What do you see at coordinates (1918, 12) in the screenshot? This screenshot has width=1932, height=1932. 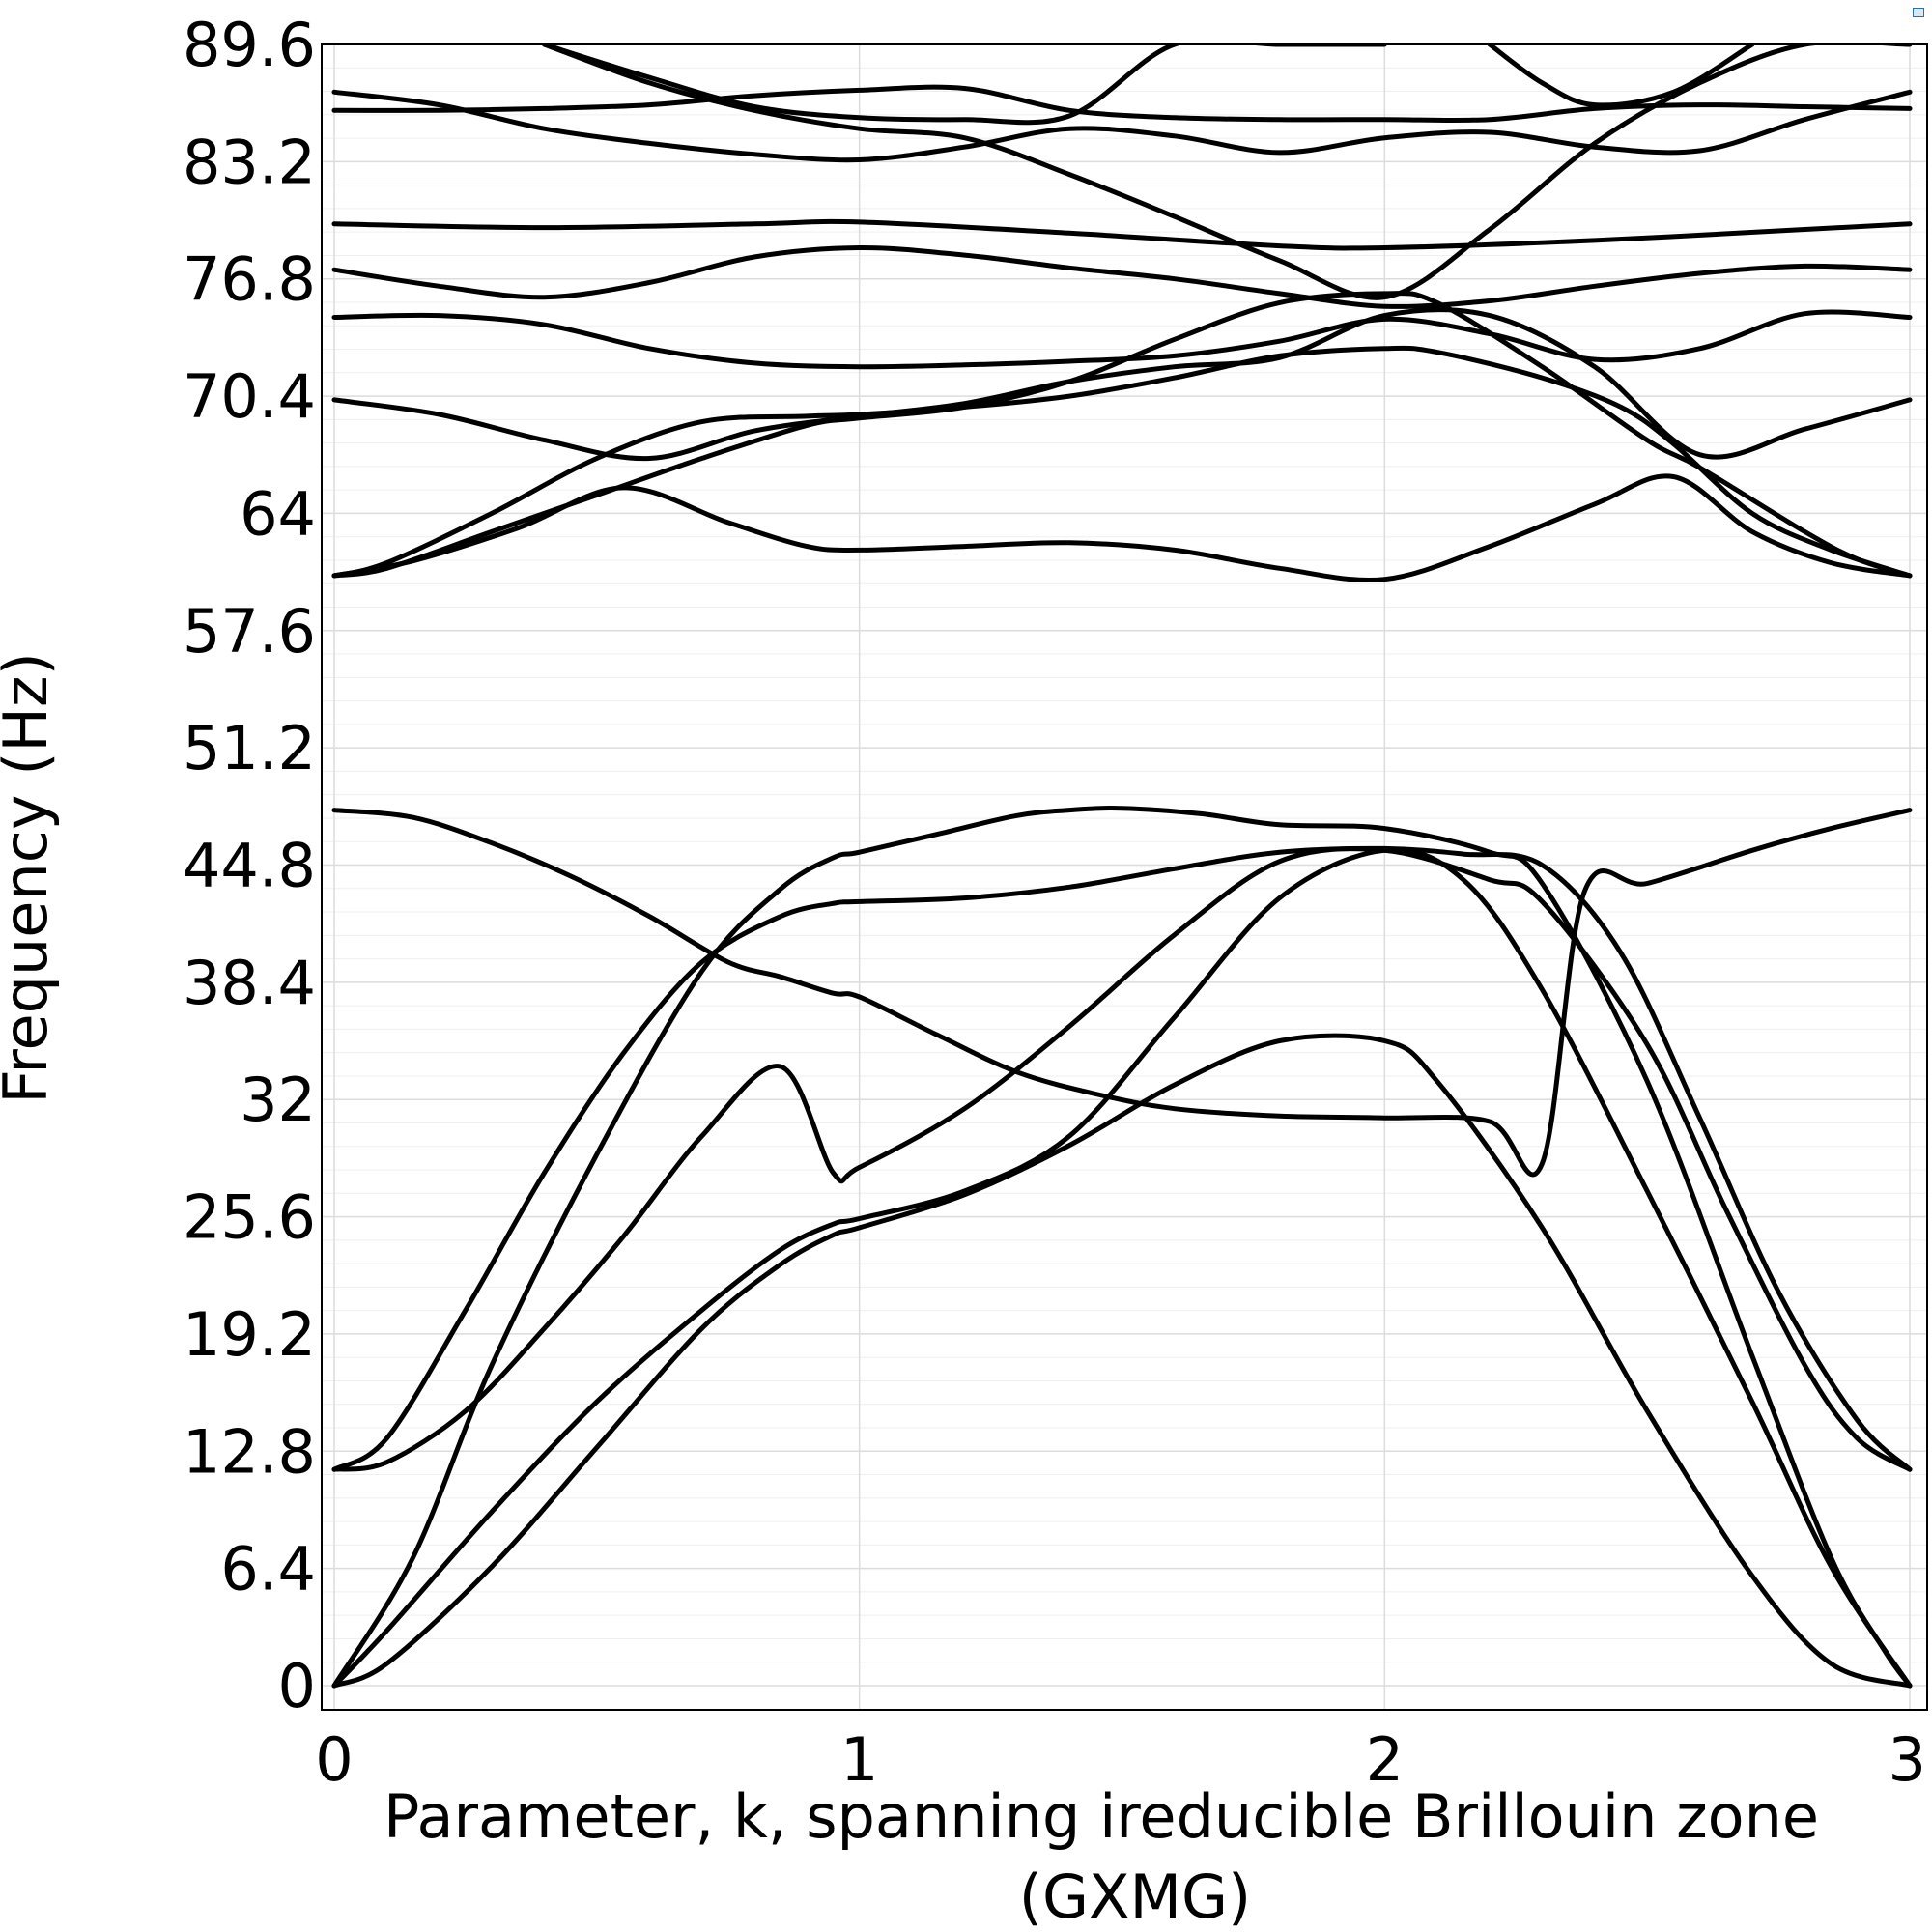 I see `window-restore-icon` at bounding box center [1918, 12].